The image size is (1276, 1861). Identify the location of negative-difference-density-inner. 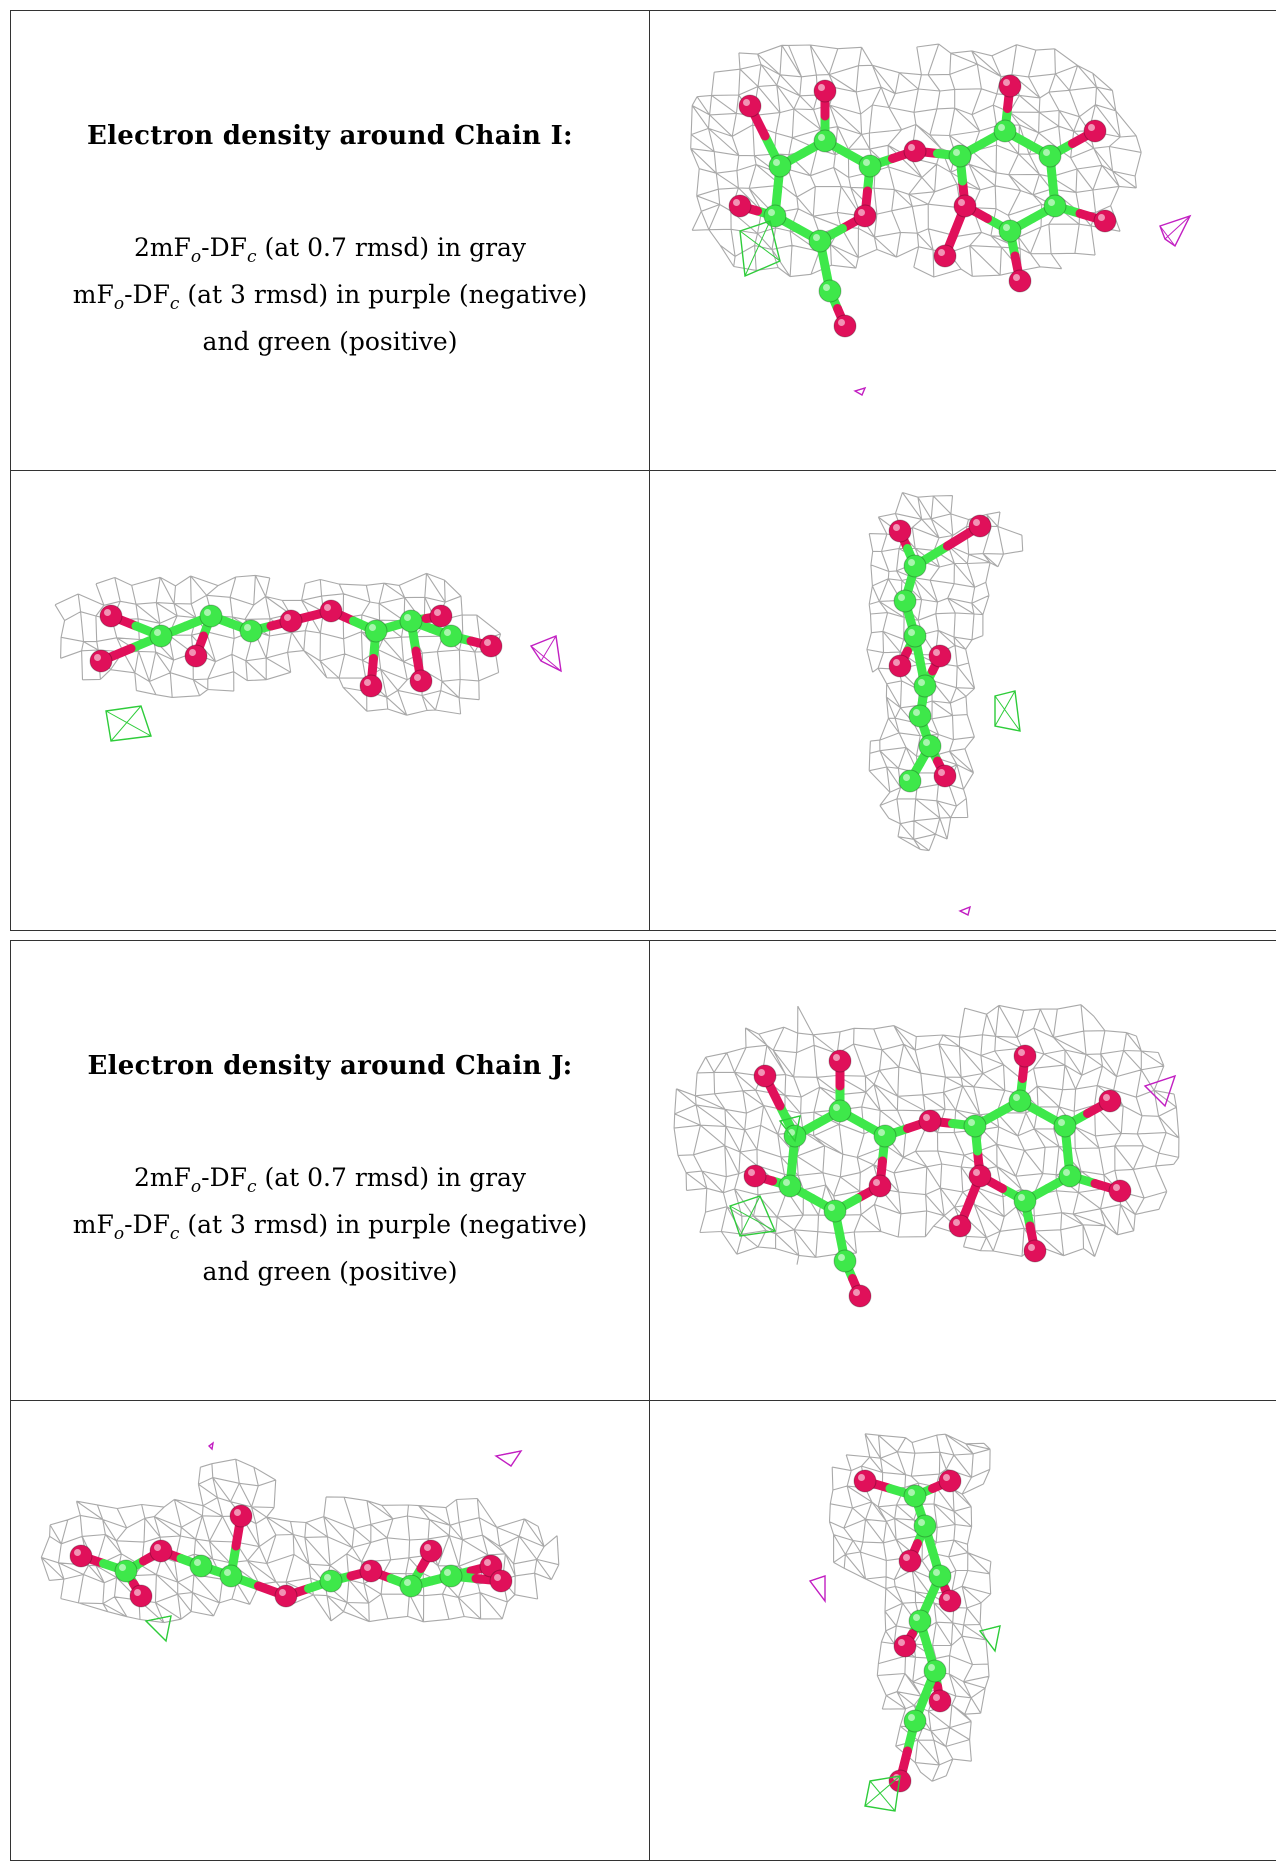
(508, 1458).